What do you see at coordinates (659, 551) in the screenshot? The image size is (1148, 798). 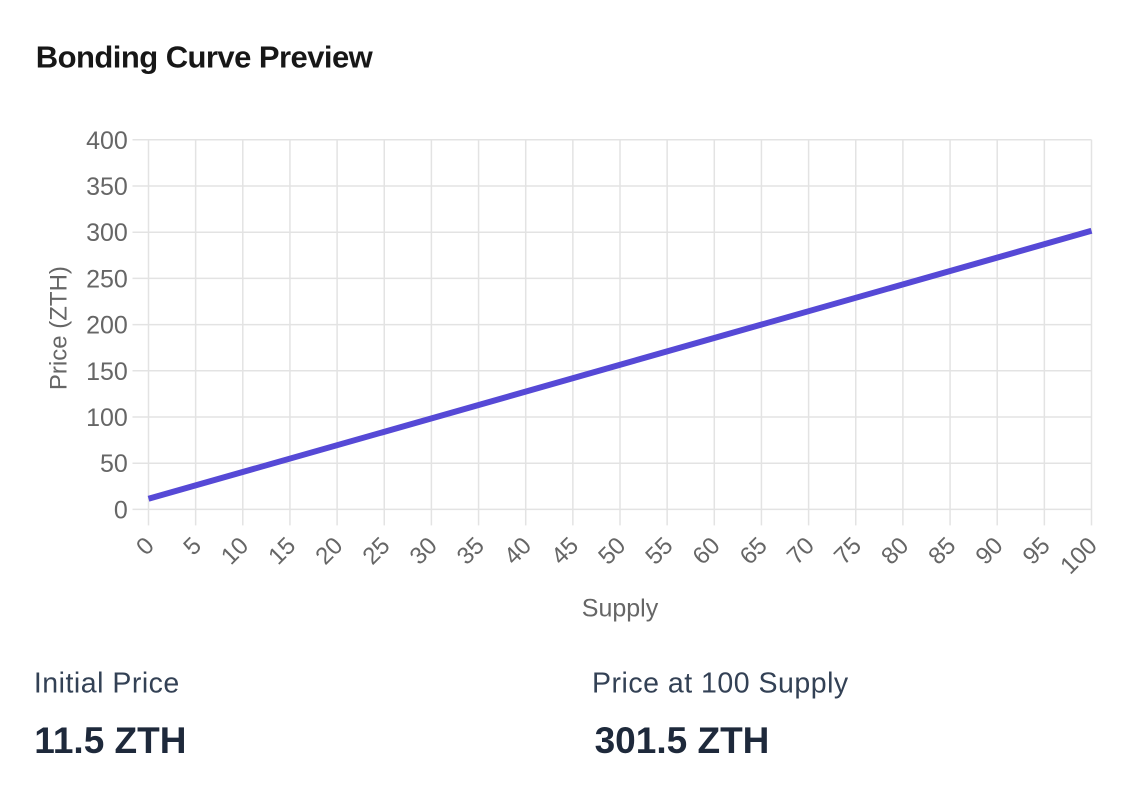 I see `svg-text: 55` at bounding box center [659, 551].